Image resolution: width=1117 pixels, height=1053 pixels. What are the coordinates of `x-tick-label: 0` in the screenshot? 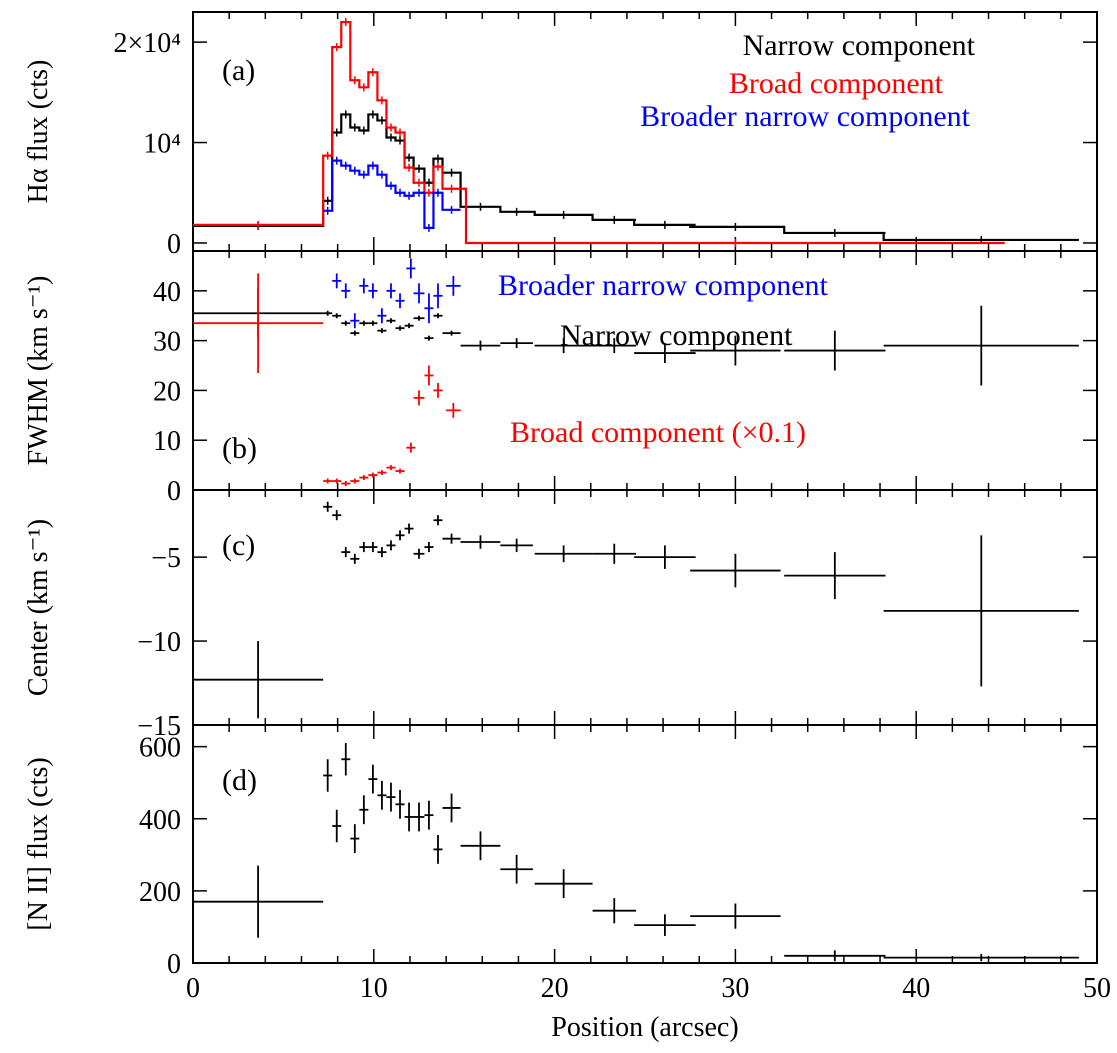 It's located at (193, 988).